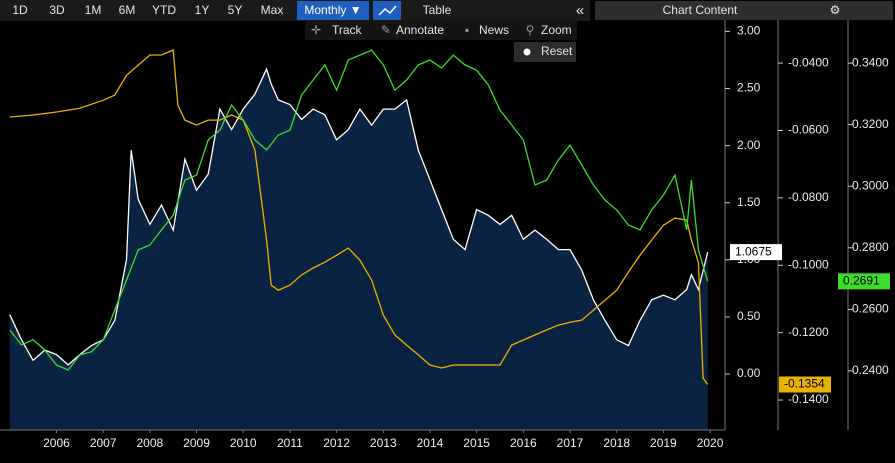  I want to click on x-tick-label: 2011, so click(290, 443).